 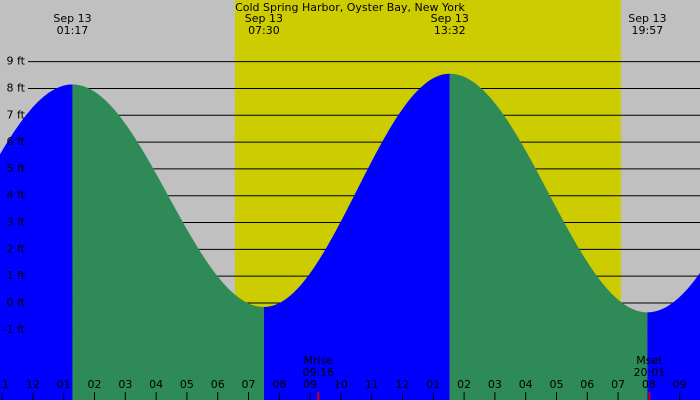 What do you see at coordinates (16, 114) in the screenshot?
I see `y-tick-label: 7 ft` at bounding box center [16, 114].